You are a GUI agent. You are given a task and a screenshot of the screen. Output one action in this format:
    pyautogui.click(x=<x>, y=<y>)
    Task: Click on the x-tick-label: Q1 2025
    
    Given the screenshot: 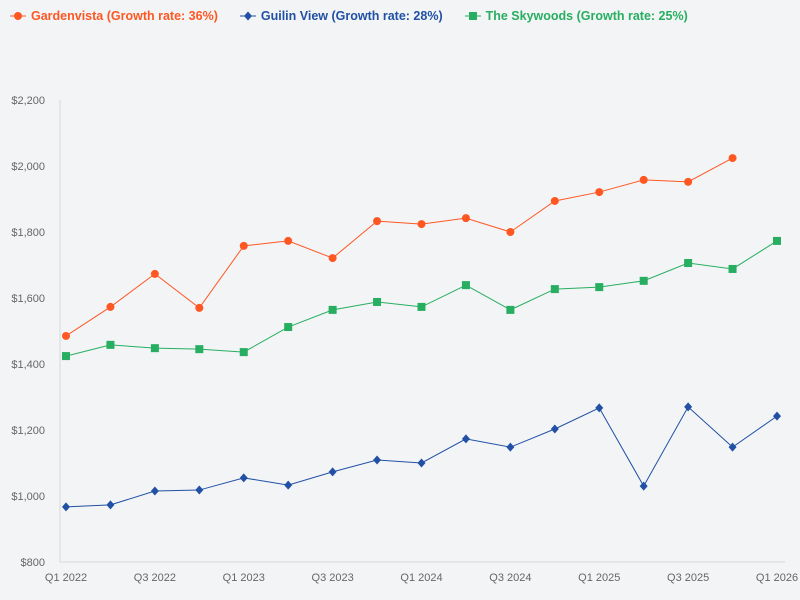 What is the action you would take?
    pyautogui.click(x=599, y=578)
    